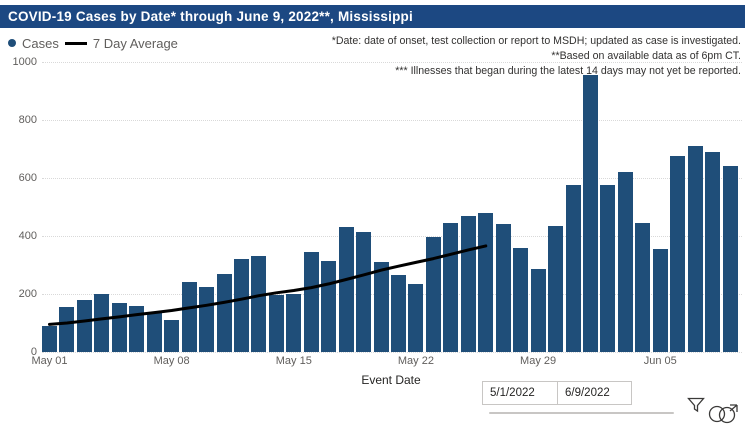  What do you see at coordinates (415, 361) in the screenshot?
I see `x-axis-tick-label: May 22` at bounding box center [415, 361].